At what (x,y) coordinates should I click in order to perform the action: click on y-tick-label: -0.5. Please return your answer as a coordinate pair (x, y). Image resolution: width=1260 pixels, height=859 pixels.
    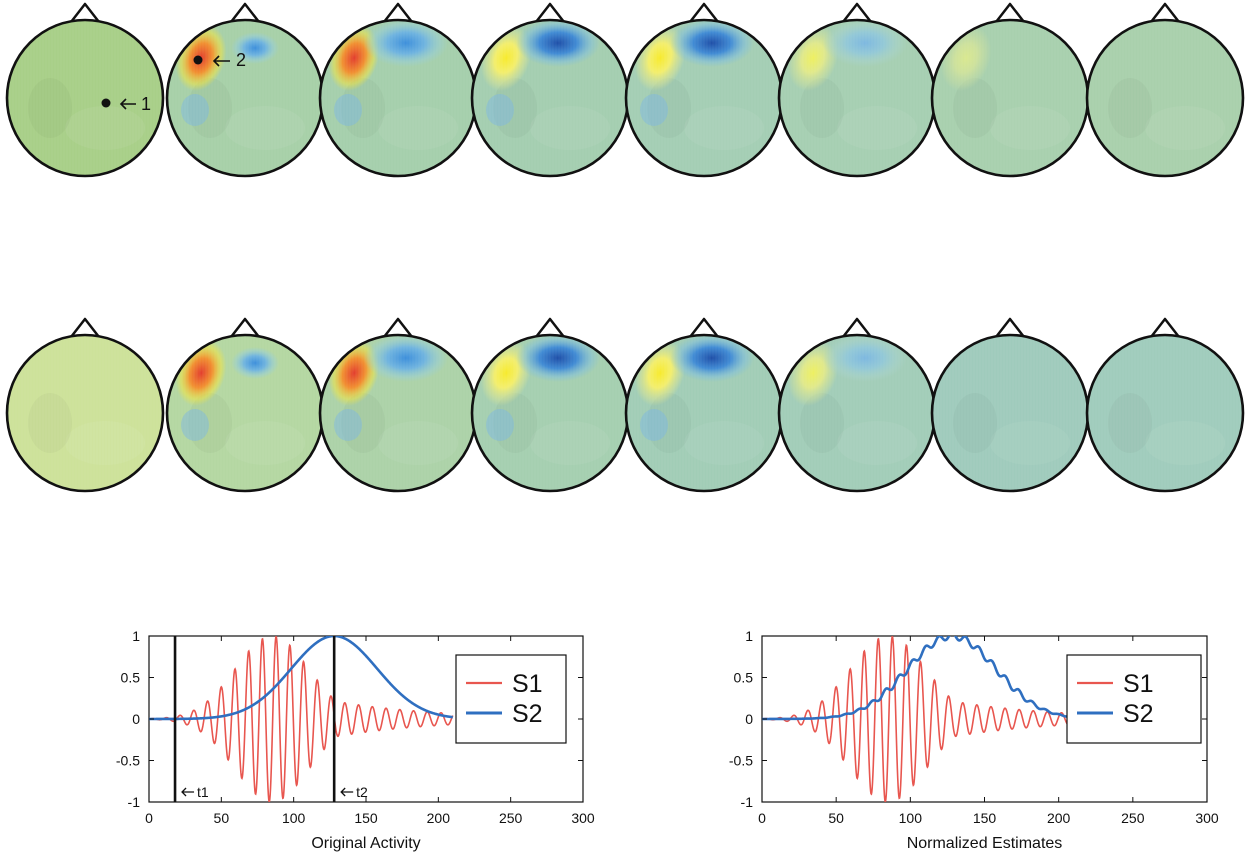
    Looking at the image, I should click on (128, 761).